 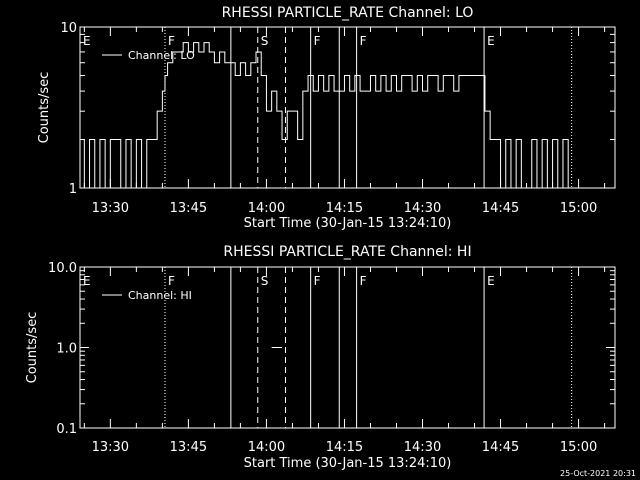 What do you see at coordinates (66, 429) in the screenshot?
I see `y-tick-label: 0.1` at bounding box center [66, 429].